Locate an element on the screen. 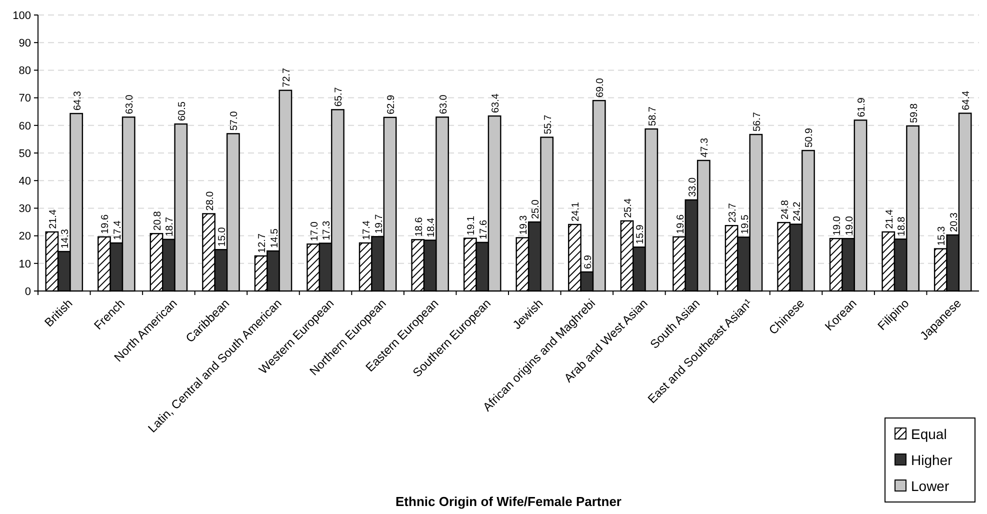 This screenshot has width=987, height=514. y-tick-label: 90 is located at coordinates (24, 43).